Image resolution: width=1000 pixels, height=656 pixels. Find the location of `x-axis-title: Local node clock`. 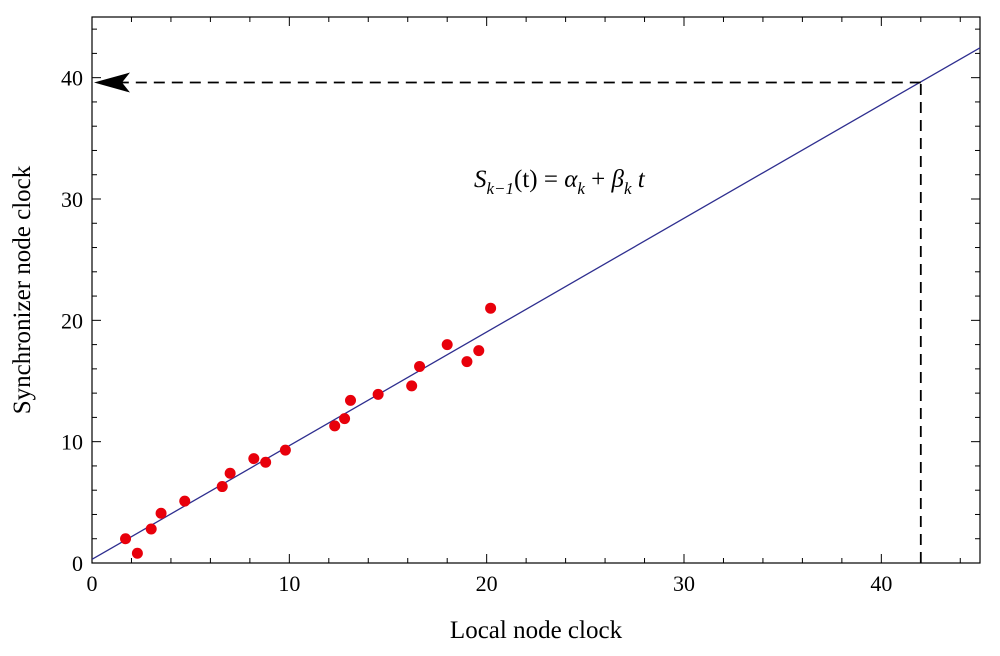

x-axis-title: Local node clock is located at coordinates (536, 630).